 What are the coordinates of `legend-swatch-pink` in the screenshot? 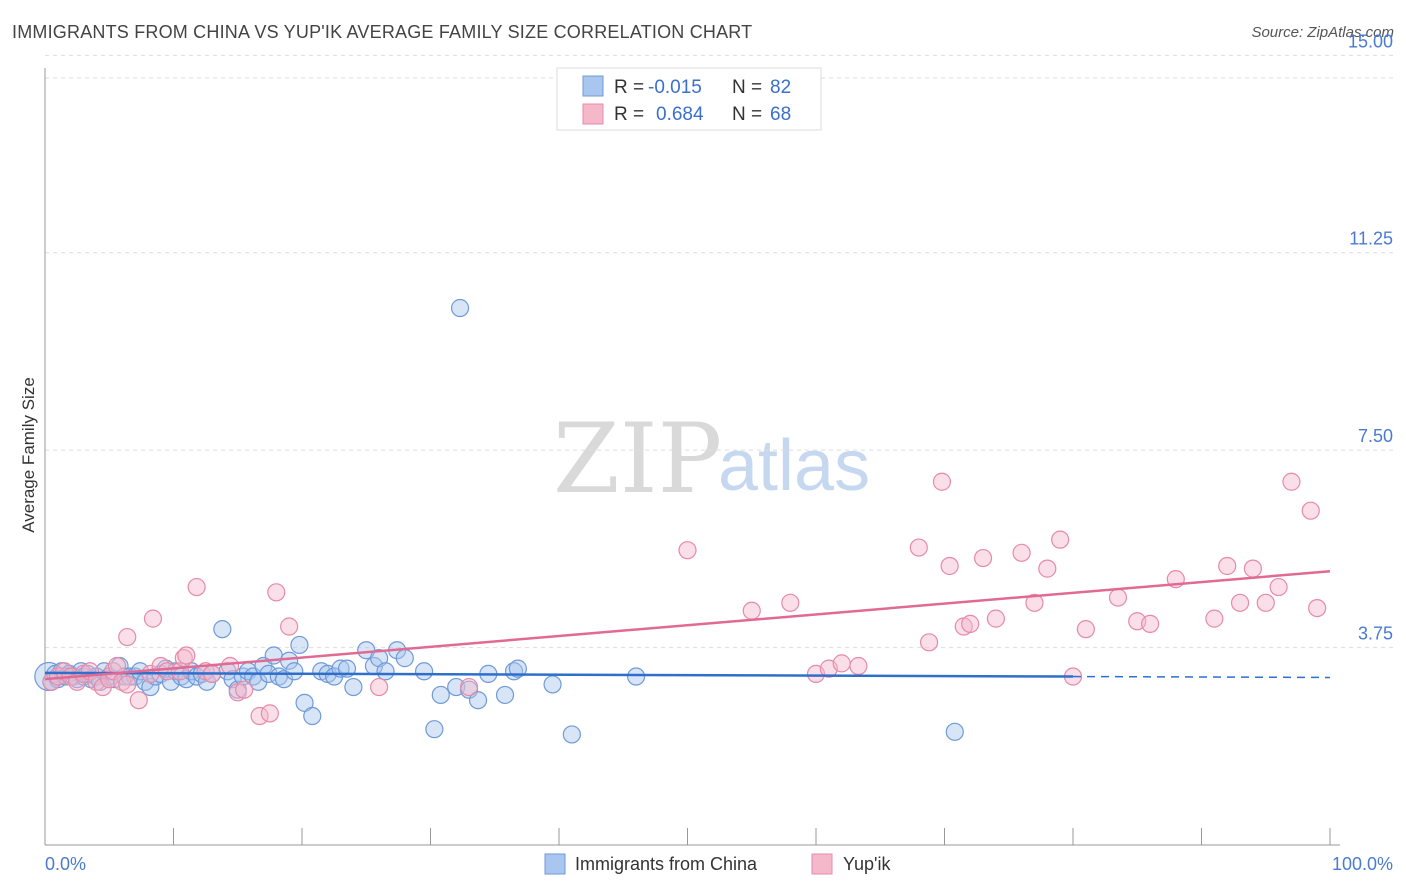 It's located at (593, 114).